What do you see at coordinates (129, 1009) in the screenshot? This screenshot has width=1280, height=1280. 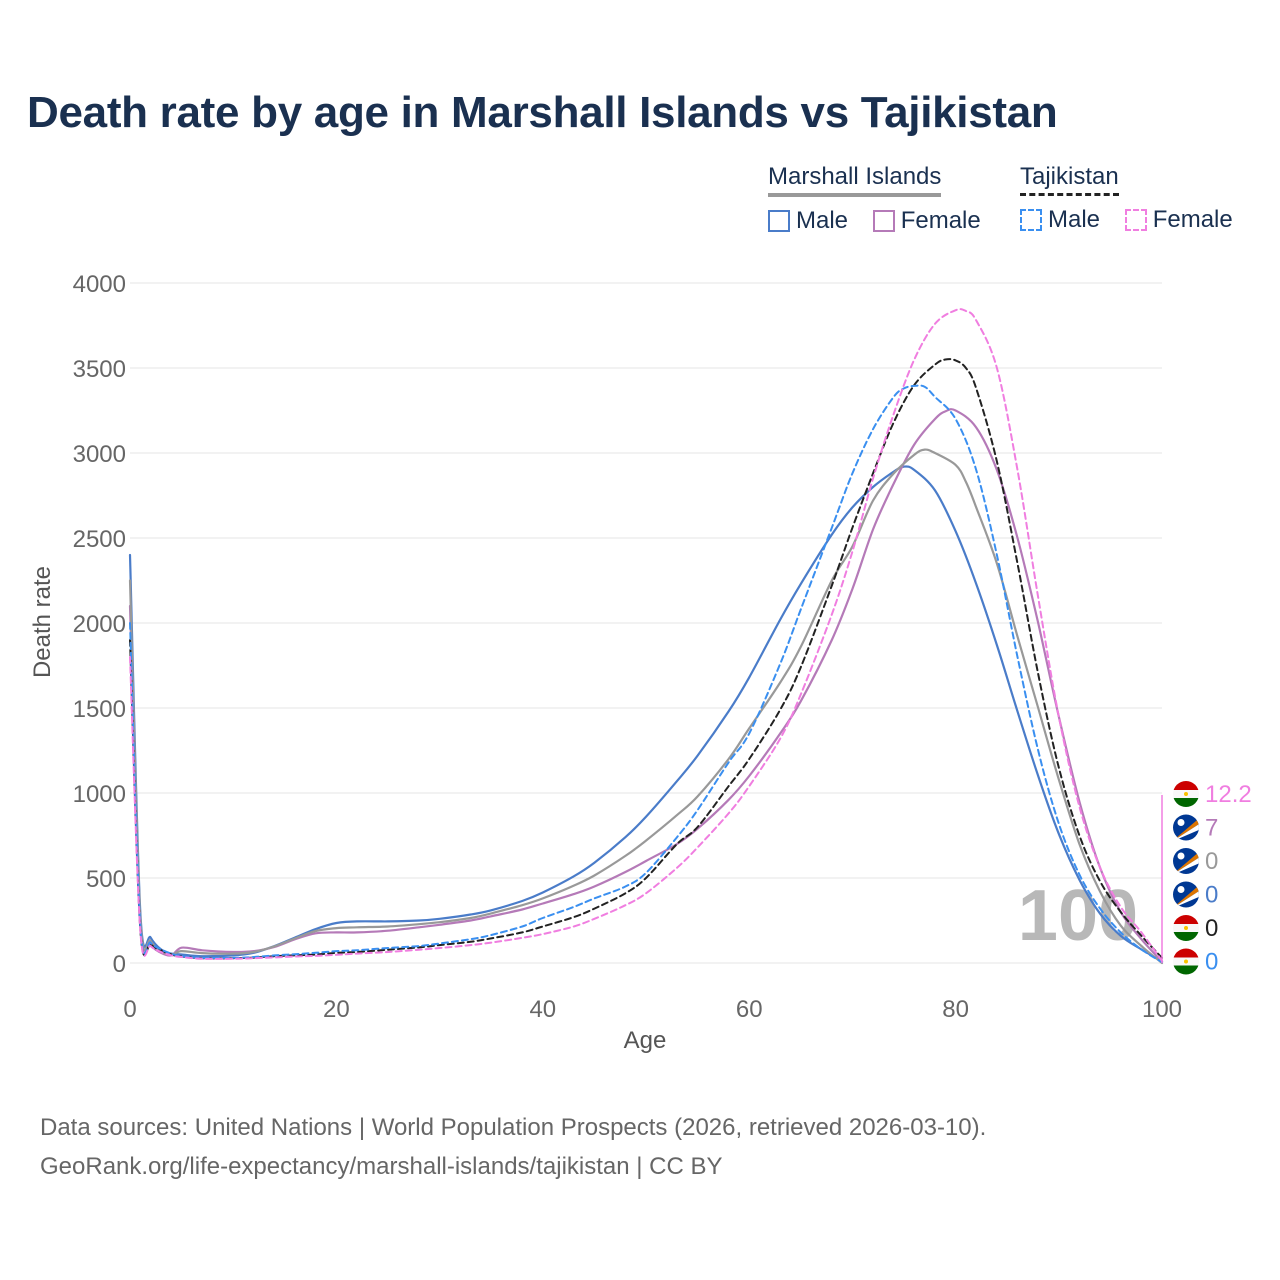 I see `x-tick-label: 0` at bounding box center [129, 1009].